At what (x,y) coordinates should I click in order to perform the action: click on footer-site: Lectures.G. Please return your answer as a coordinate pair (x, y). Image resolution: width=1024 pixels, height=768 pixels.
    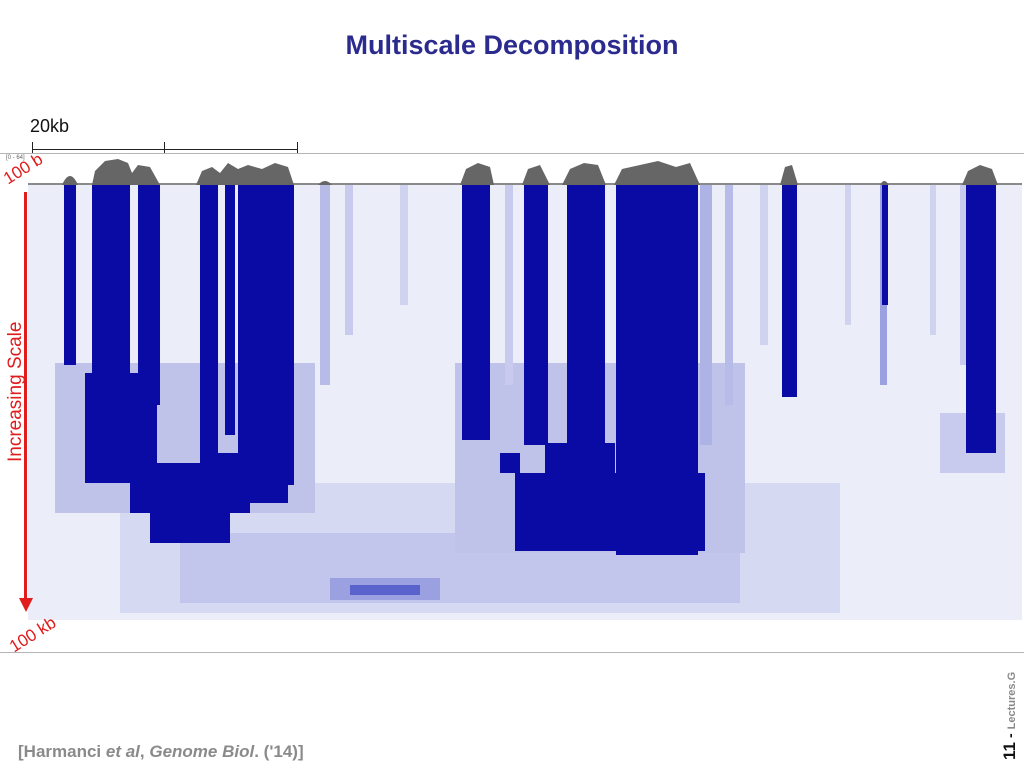
    Looking at the image, I should click on (1012, 700).